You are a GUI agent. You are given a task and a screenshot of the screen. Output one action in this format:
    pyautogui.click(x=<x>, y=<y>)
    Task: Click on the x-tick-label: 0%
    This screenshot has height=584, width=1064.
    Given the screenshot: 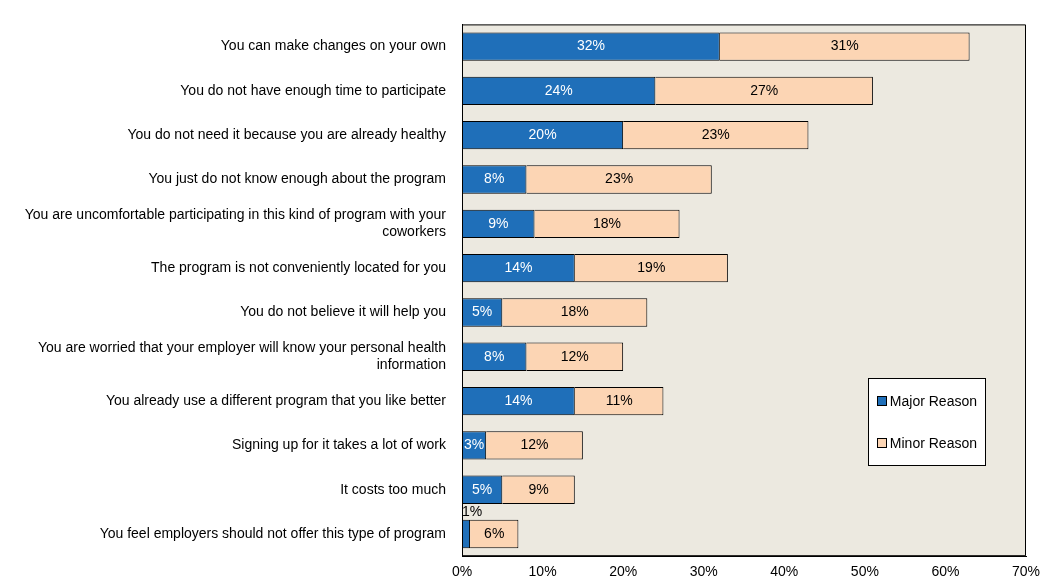 What is the action you would take?
    pyautogui.click(x=462, y=571)
    